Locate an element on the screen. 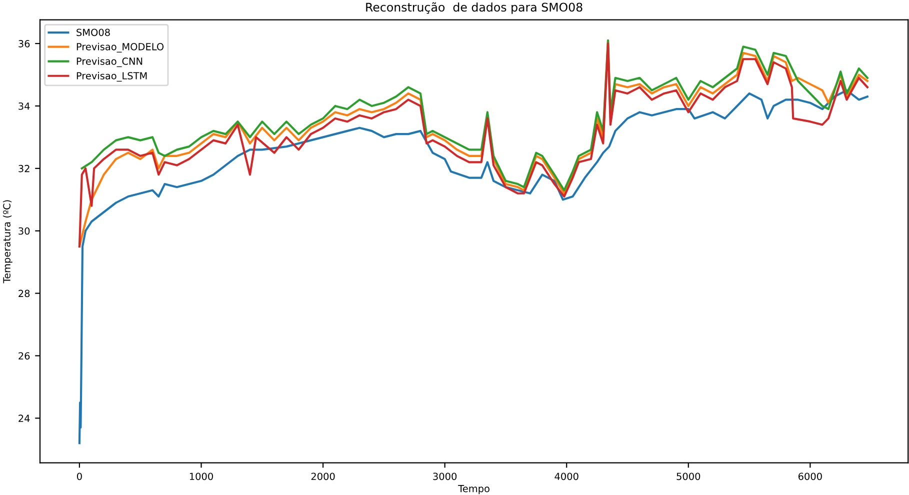 The width and height of the screenshot is (909, 495). y-tick-label: 36 is located at coordinates (24, 44).